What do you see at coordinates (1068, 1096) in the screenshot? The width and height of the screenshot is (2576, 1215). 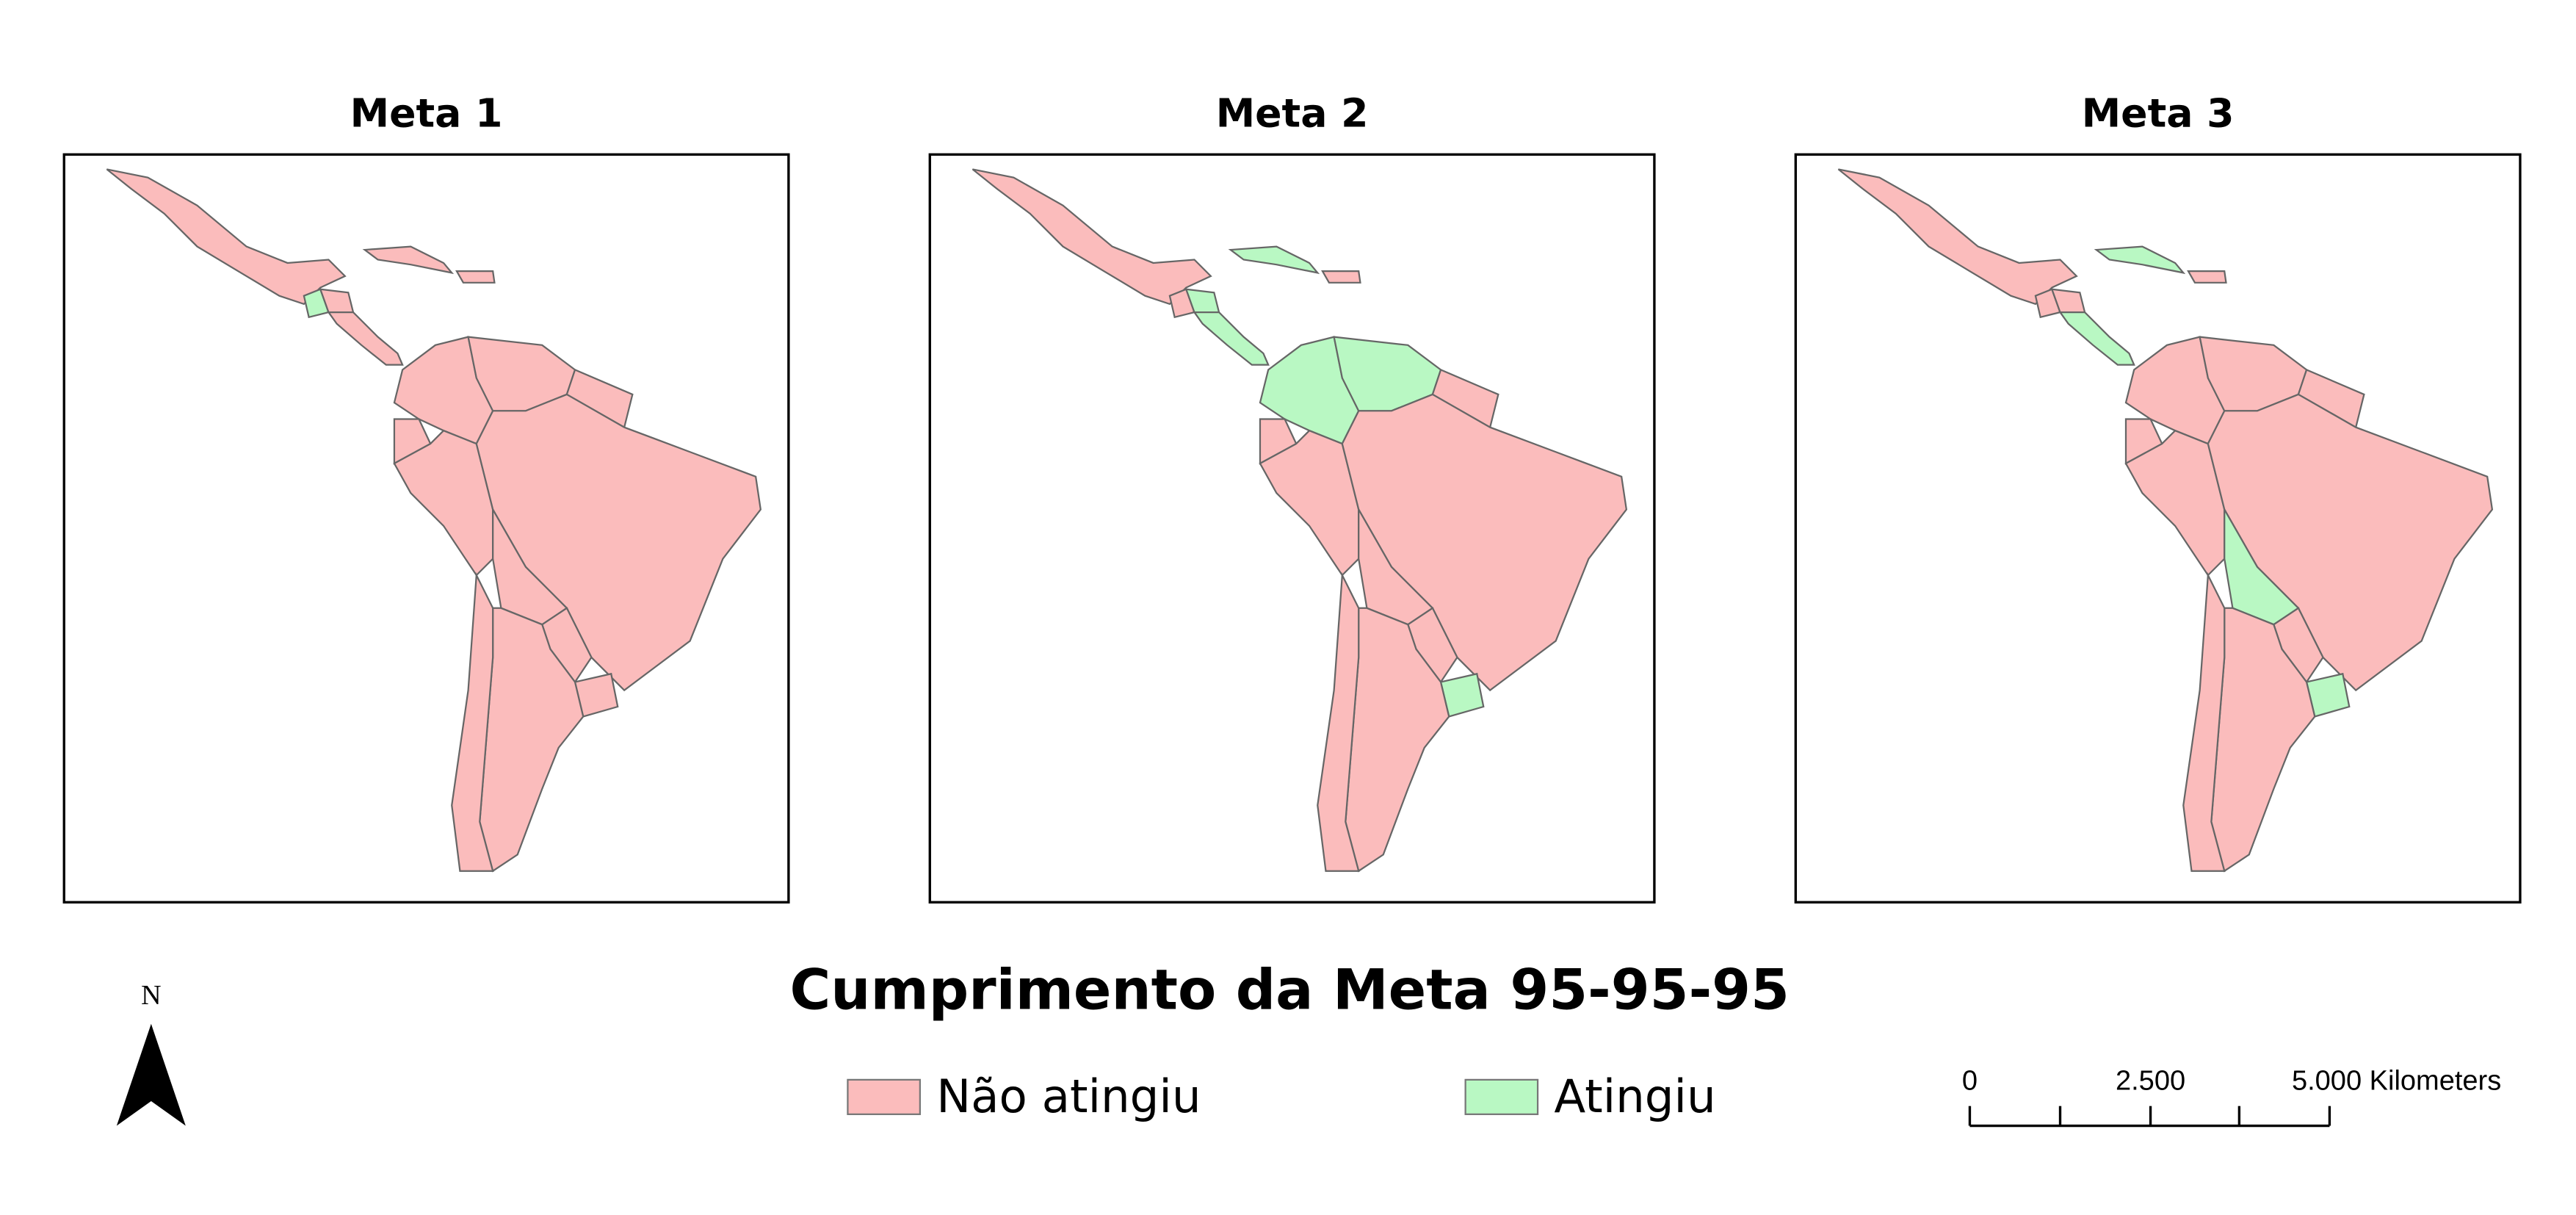 I see `legend-label: Não atingiu` at bounding box center [1068, 1096].